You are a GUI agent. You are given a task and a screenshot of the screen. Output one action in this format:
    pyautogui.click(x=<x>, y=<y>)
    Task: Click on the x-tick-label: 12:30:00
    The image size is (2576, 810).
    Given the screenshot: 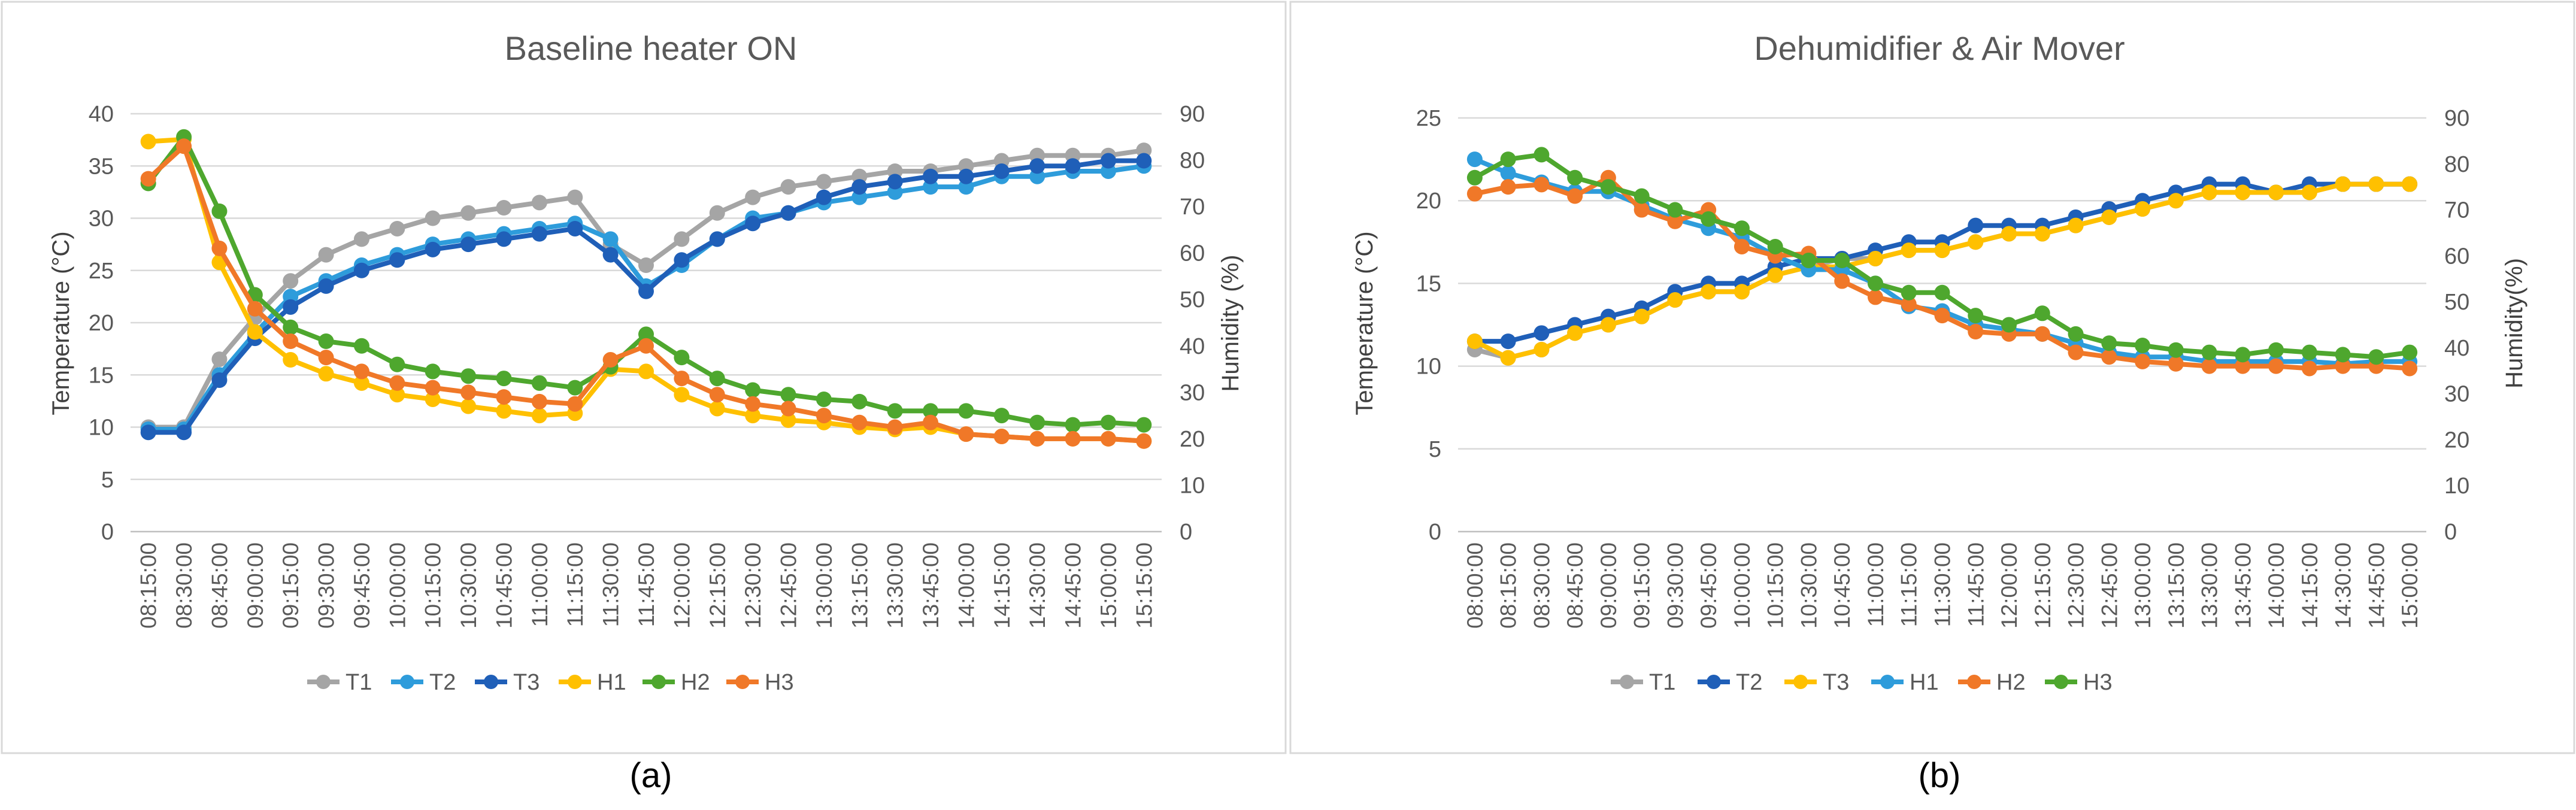 What is the action you would take?
    pyautogui.click(x=753, y=585)
    